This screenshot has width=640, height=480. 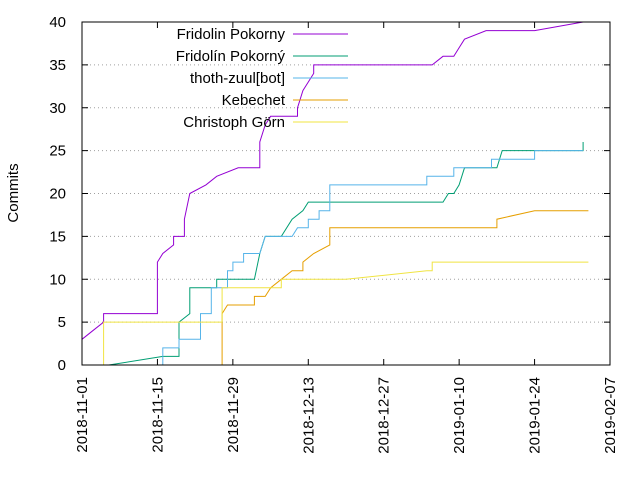 I want to click on y-tick-label: 25, so click(x=57, y=151).